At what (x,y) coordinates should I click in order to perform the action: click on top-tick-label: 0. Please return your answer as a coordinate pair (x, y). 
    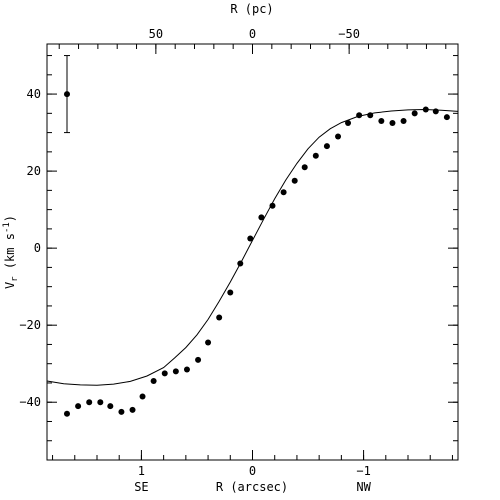
    Looking at the image, I should click on (252, 34).